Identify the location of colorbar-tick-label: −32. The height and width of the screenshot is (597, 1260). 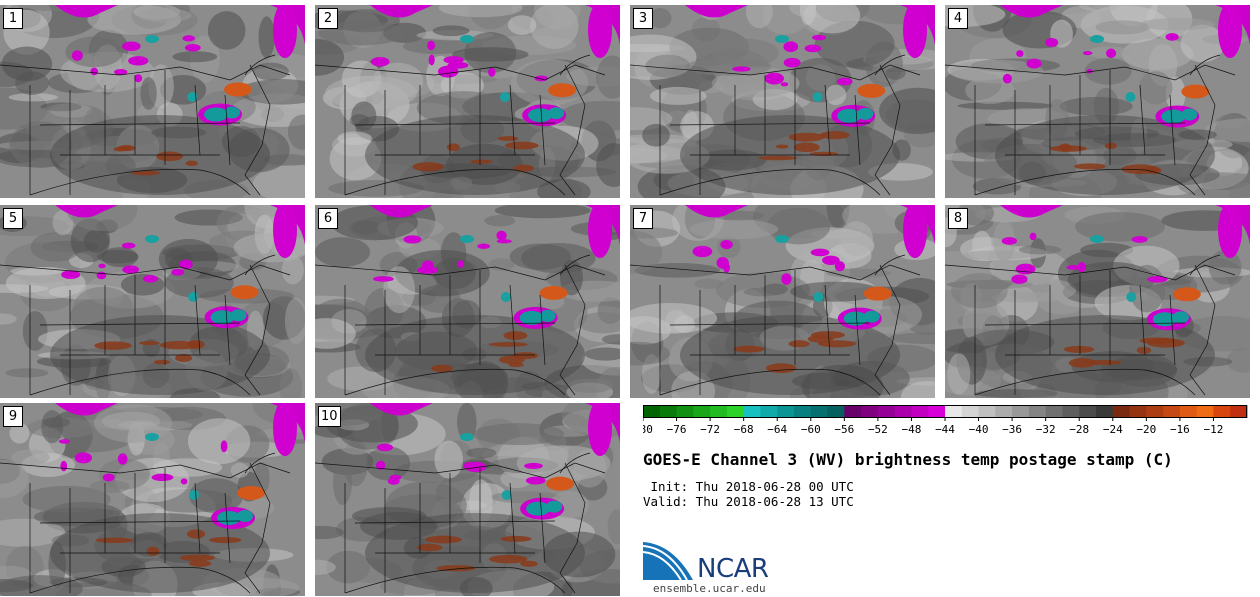
(1046, 429).